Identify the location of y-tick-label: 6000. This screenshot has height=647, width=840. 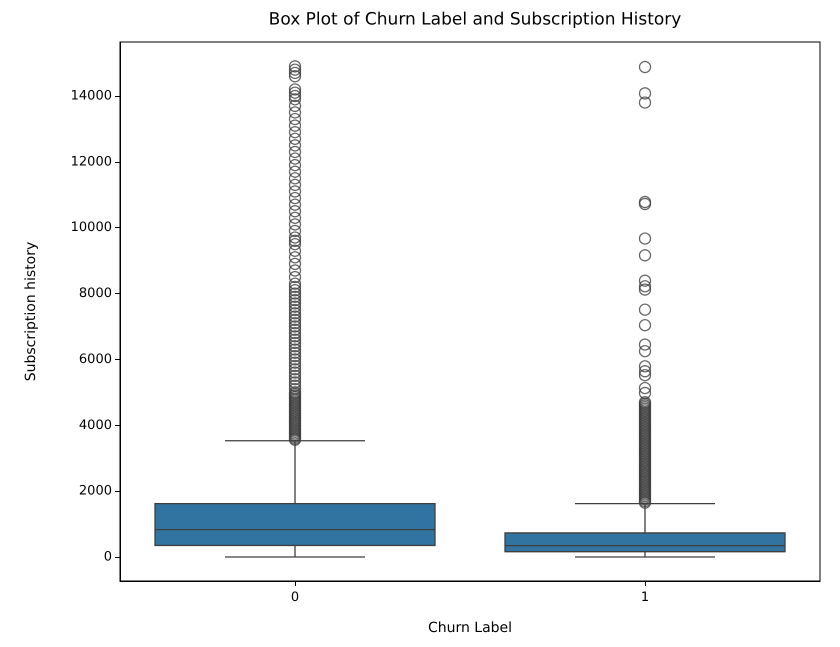
(95, 359).